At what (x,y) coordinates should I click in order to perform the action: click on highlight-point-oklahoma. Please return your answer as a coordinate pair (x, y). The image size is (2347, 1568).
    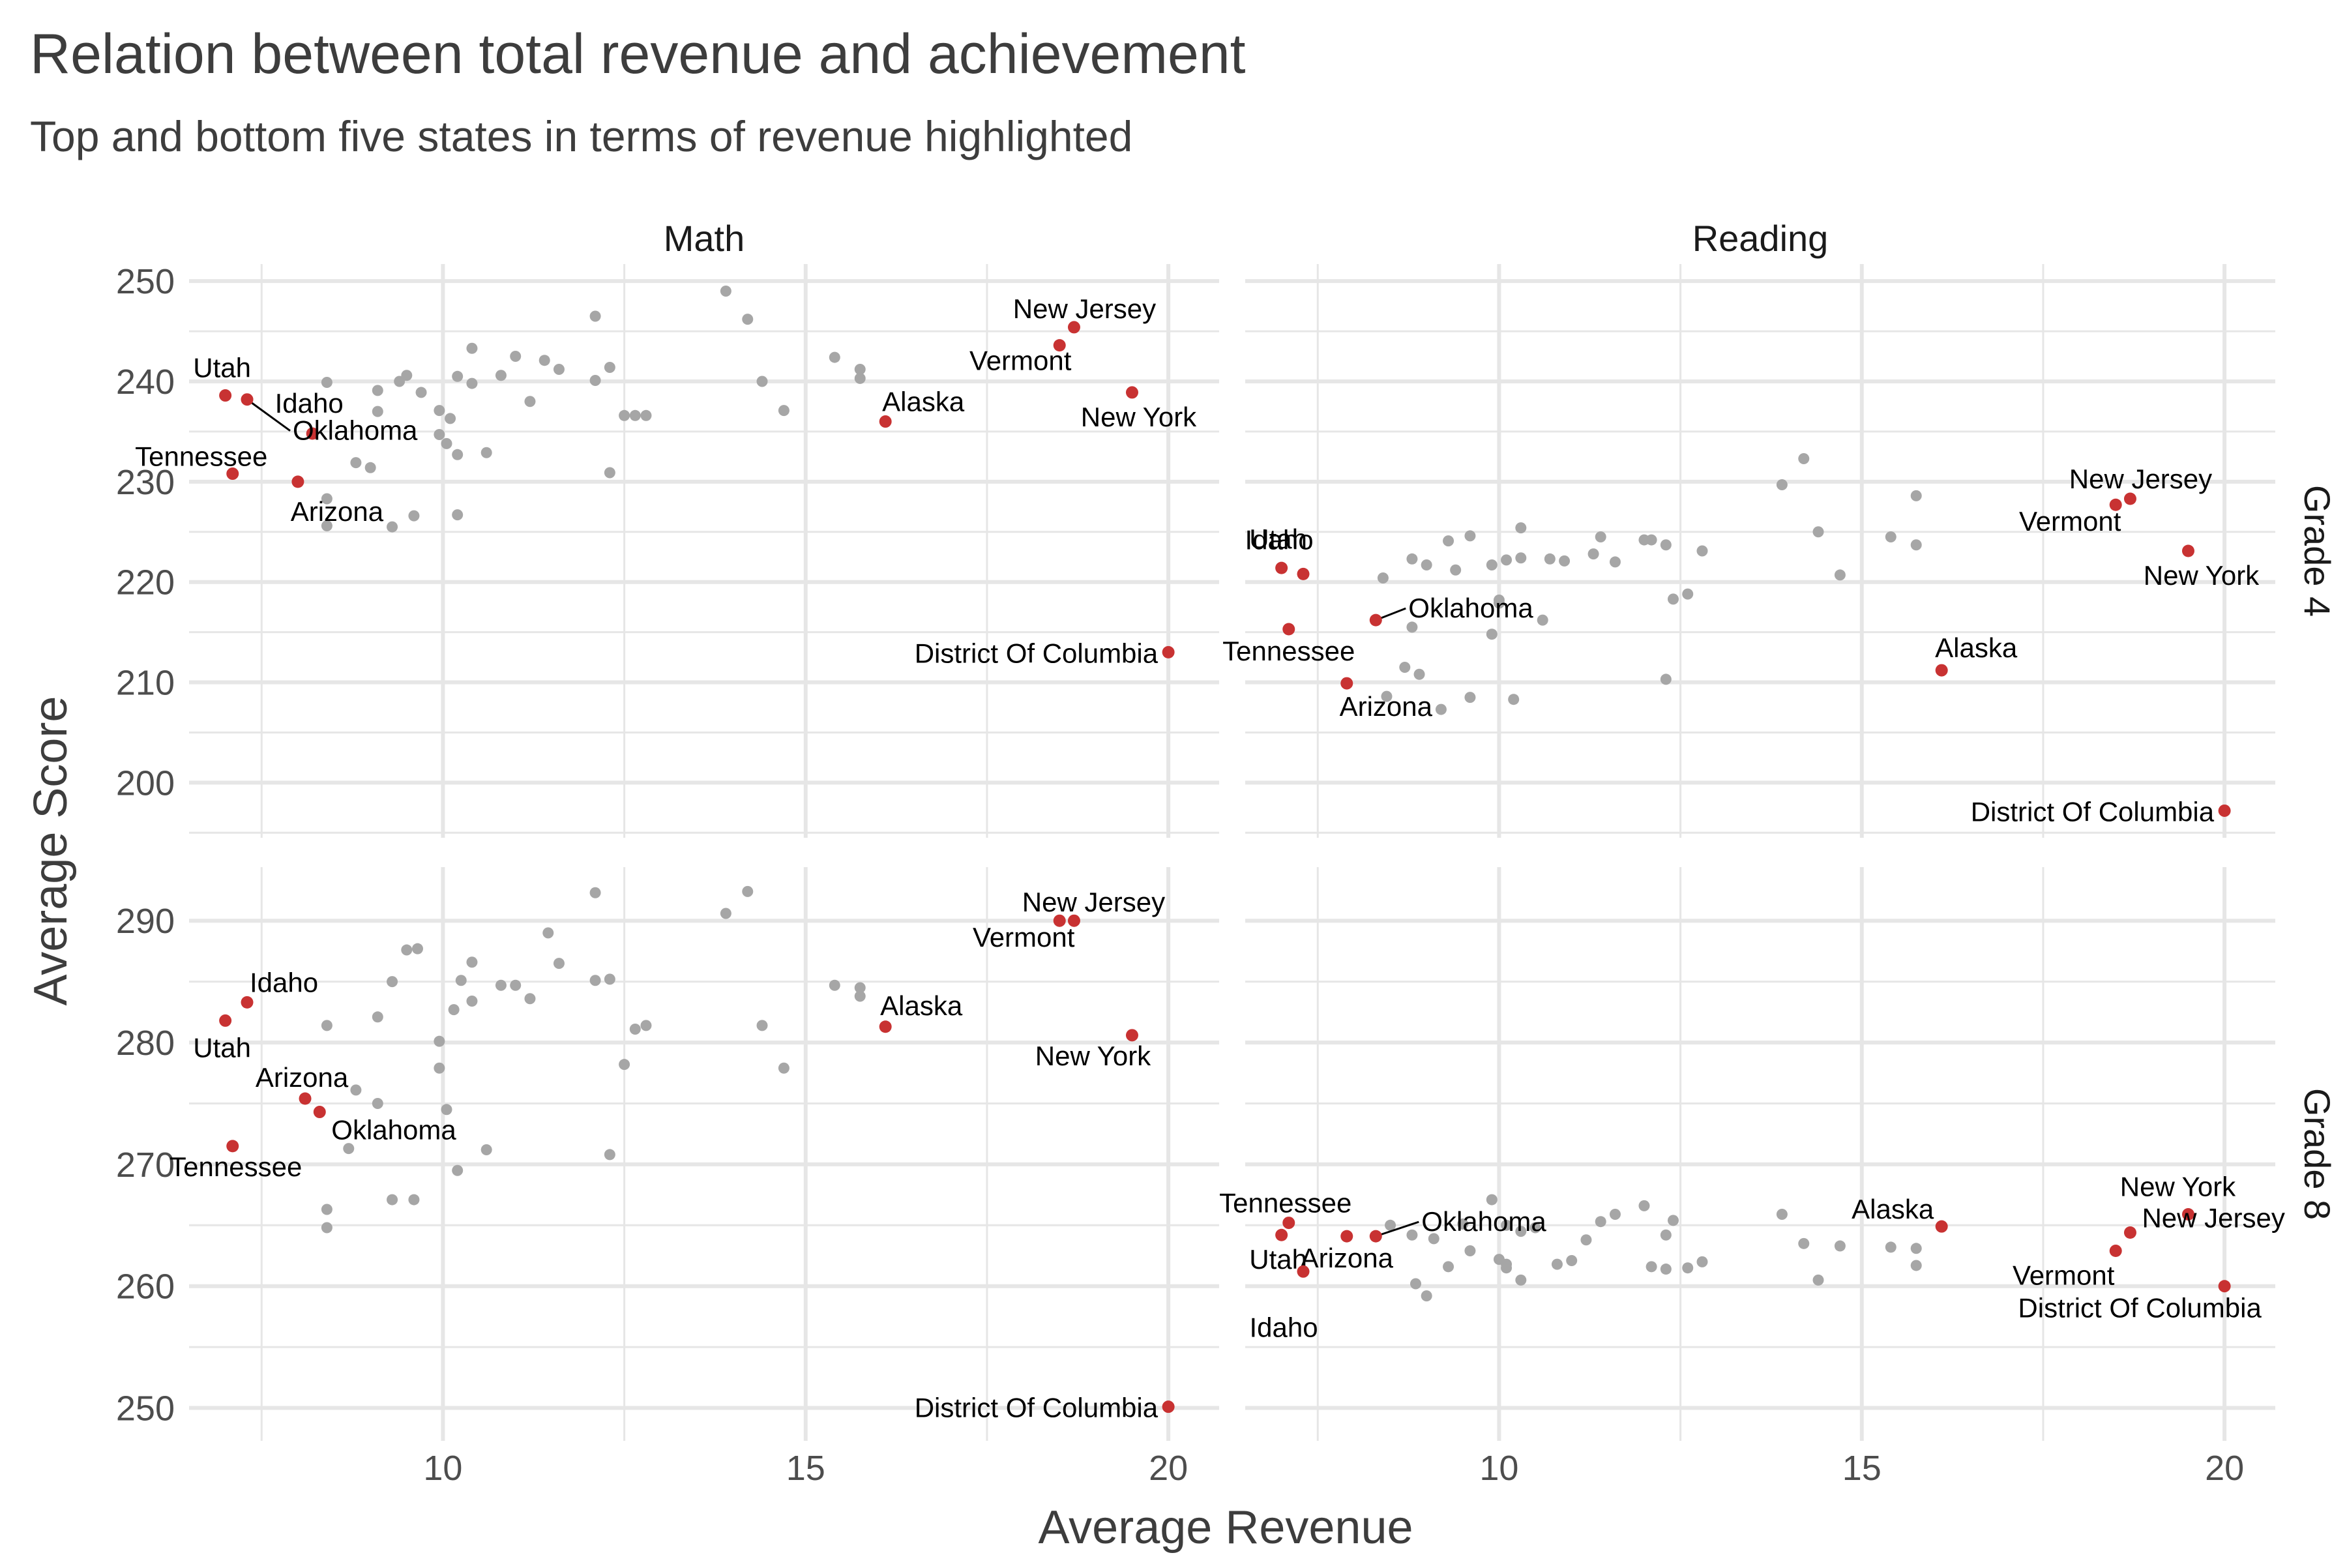
    Looking at the image, I should click on (247, 399).